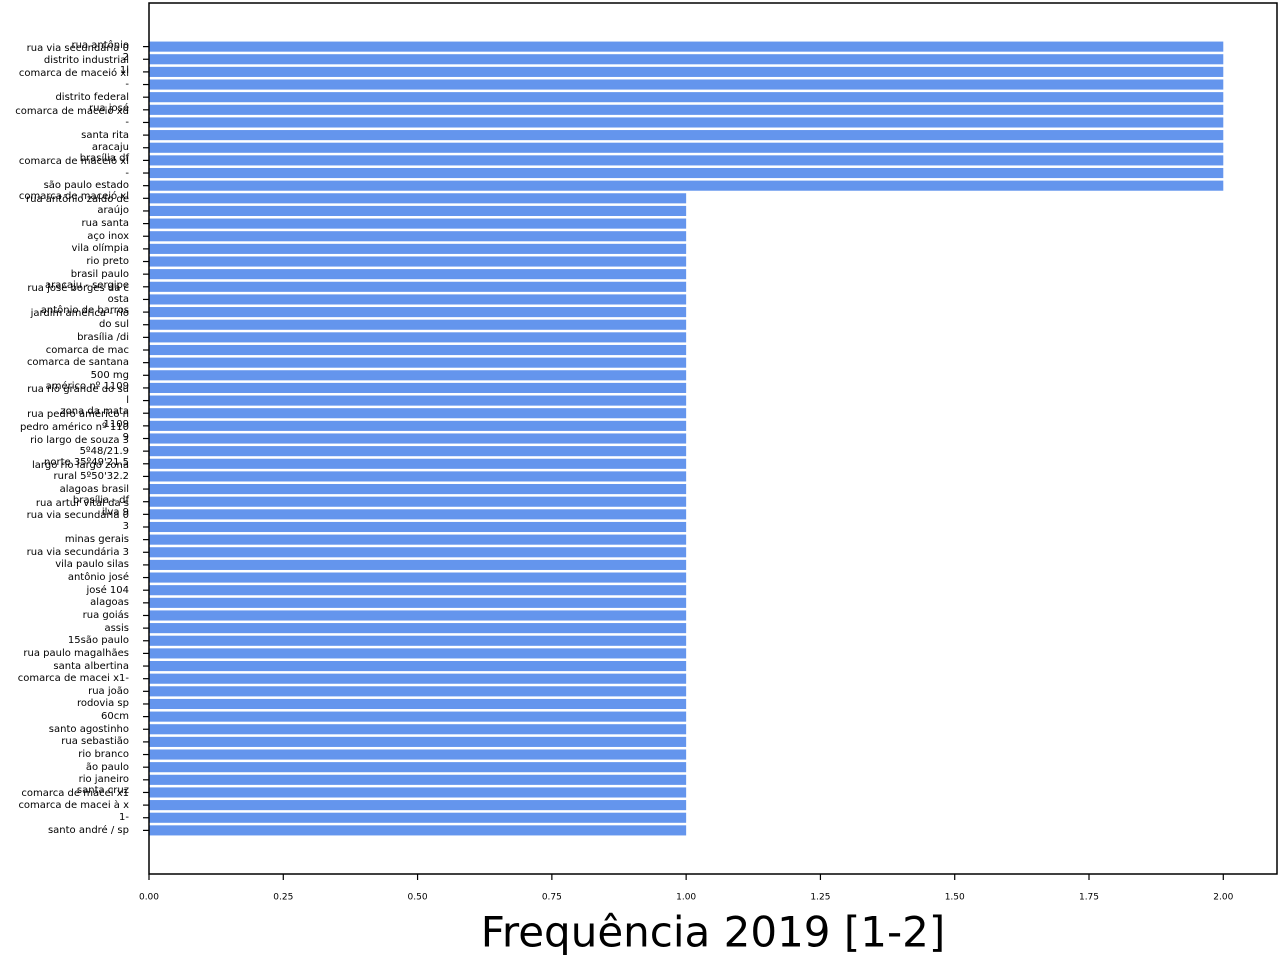  Describe the element at coordinates (100, 249) in the screenshot. I see `y-tick-label: vila olímpia` at that location.